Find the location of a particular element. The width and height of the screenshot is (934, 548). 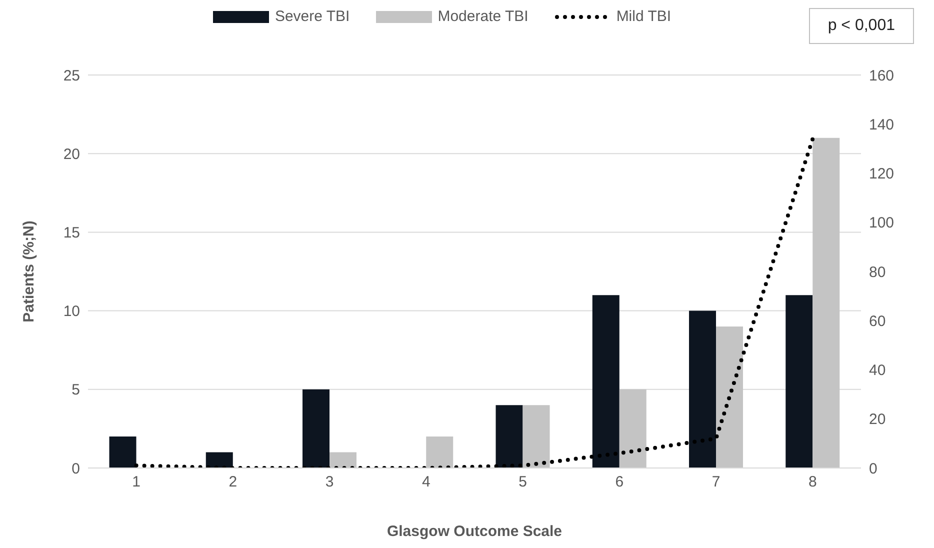

y-tick-label: 10 is located at coordinates (71, 311).